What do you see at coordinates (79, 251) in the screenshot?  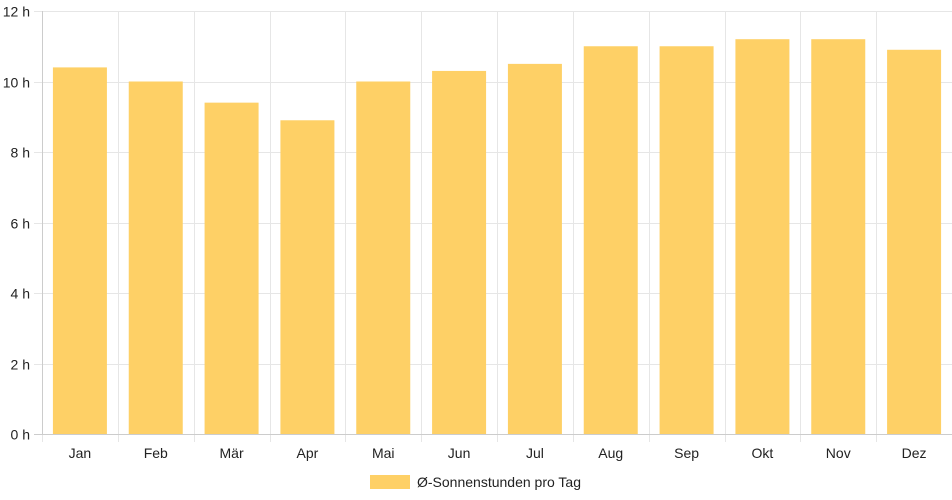 I see `bar-jan` at bounding box center [79, 251].